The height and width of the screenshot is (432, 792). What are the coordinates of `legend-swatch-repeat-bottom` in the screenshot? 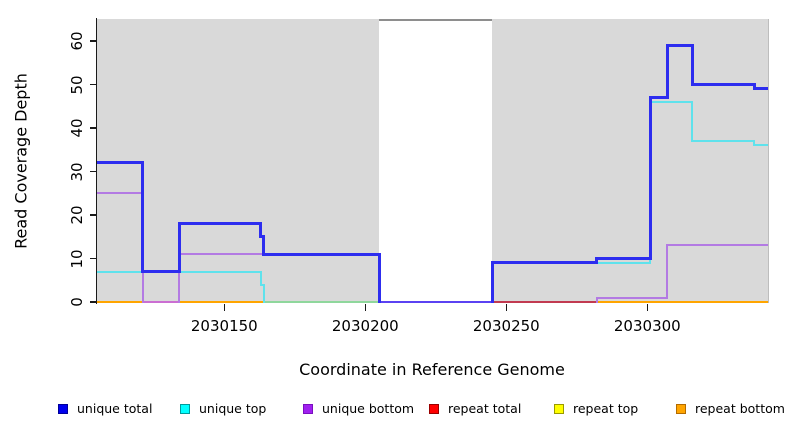 It's located at (681, 409).